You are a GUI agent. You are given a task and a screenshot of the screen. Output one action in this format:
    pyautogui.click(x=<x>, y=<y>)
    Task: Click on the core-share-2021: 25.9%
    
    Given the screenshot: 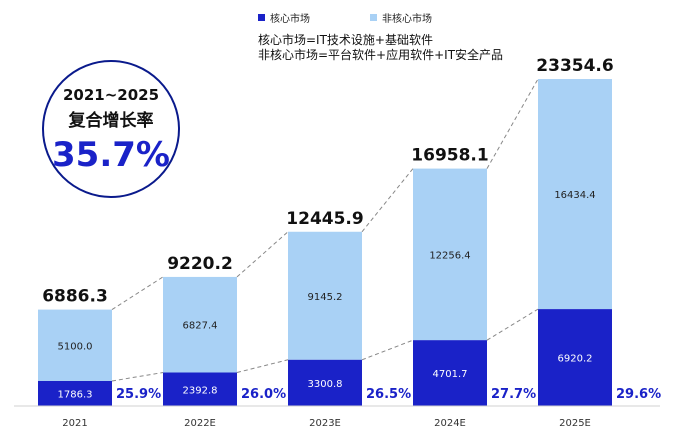 What is the action you would take?
    pyautogui.click(x=138, y=394)
    